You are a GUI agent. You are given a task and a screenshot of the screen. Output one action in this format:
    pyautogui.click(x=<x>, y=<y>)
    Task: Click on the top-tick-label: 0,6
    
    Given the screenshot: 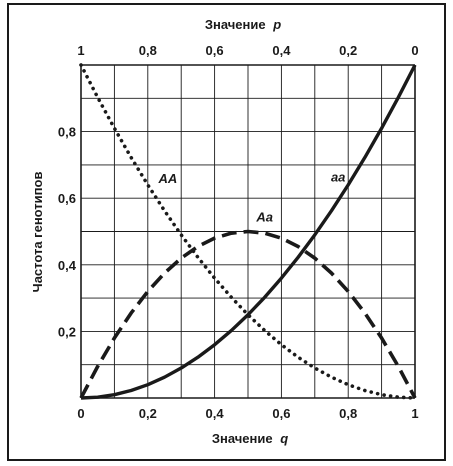 What is the action you would take?
    pyautogui.click(x=215, y=50)
    